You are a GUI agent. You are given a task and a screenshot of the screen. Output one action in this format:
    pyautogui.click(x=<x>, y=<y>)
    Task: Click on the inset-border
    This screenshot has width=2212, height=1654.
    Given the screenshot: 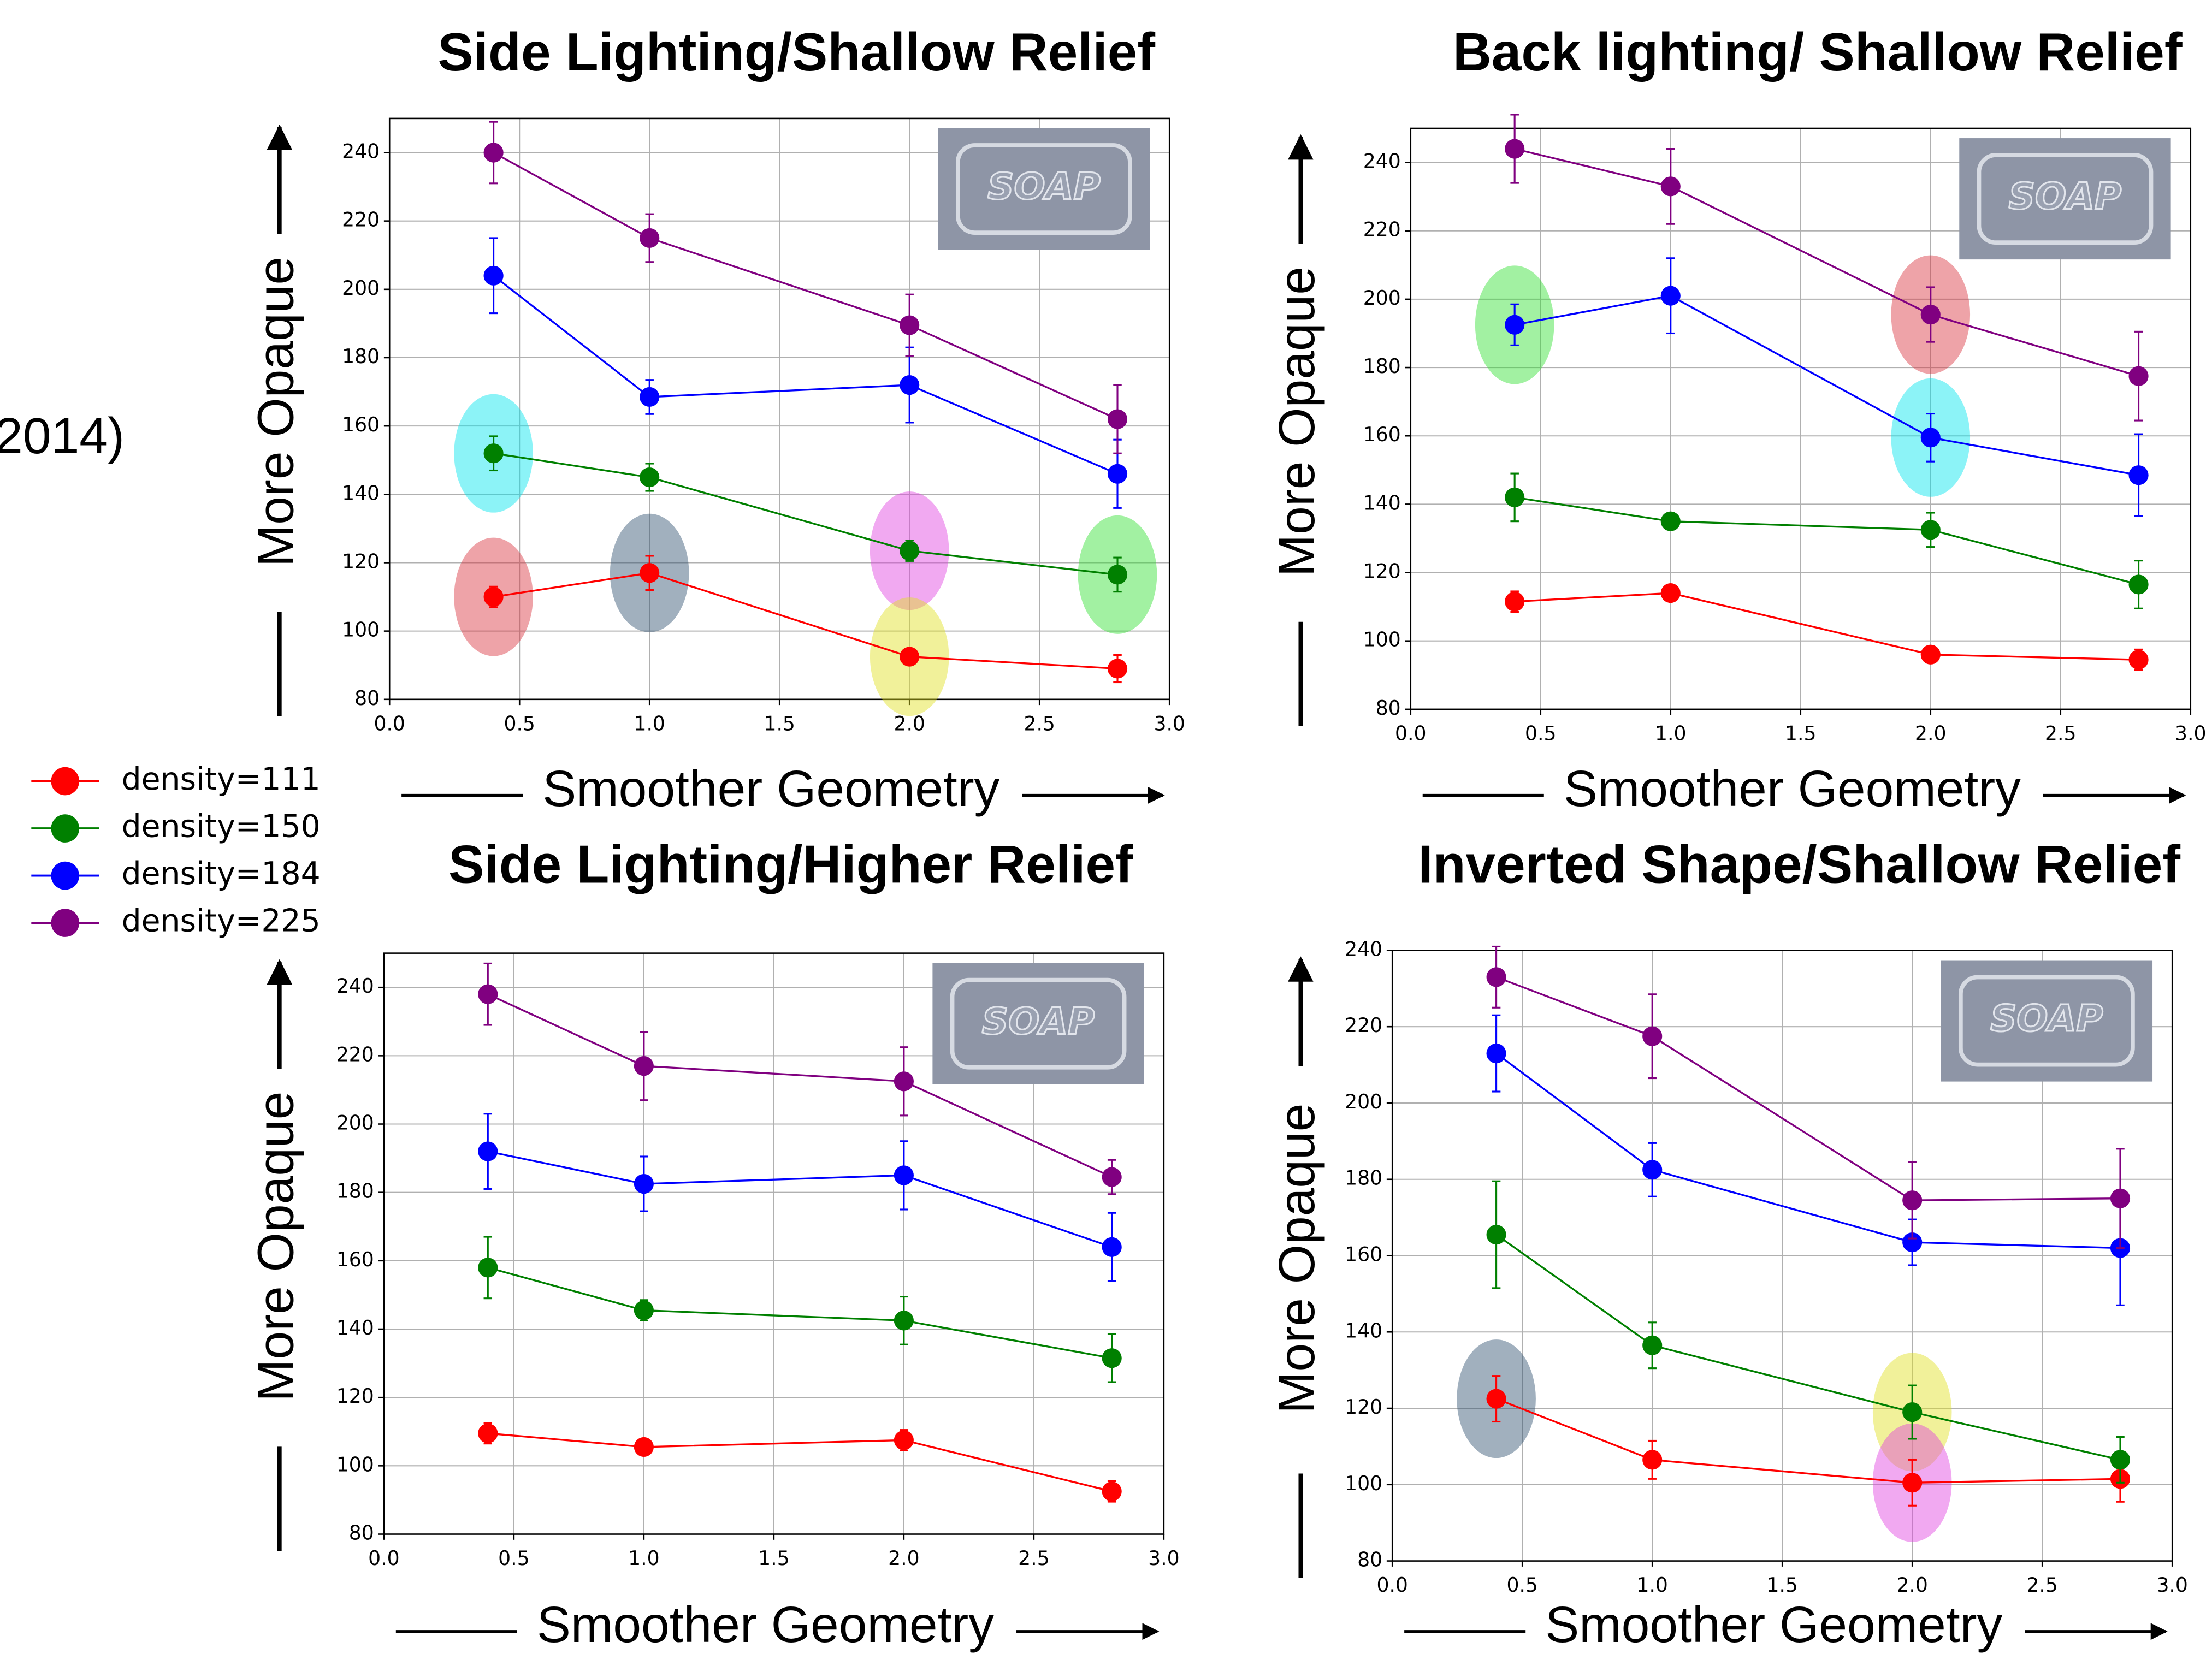 What is the action you would take?
    pyautogui.click(x=2065, y=199)
    